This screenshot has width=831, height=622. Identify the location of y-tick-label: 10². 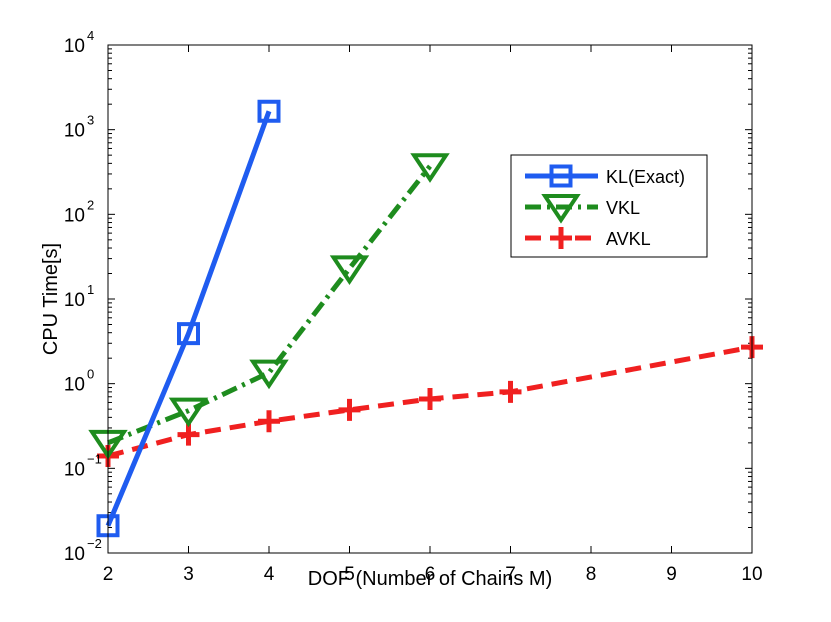
(79, 211).